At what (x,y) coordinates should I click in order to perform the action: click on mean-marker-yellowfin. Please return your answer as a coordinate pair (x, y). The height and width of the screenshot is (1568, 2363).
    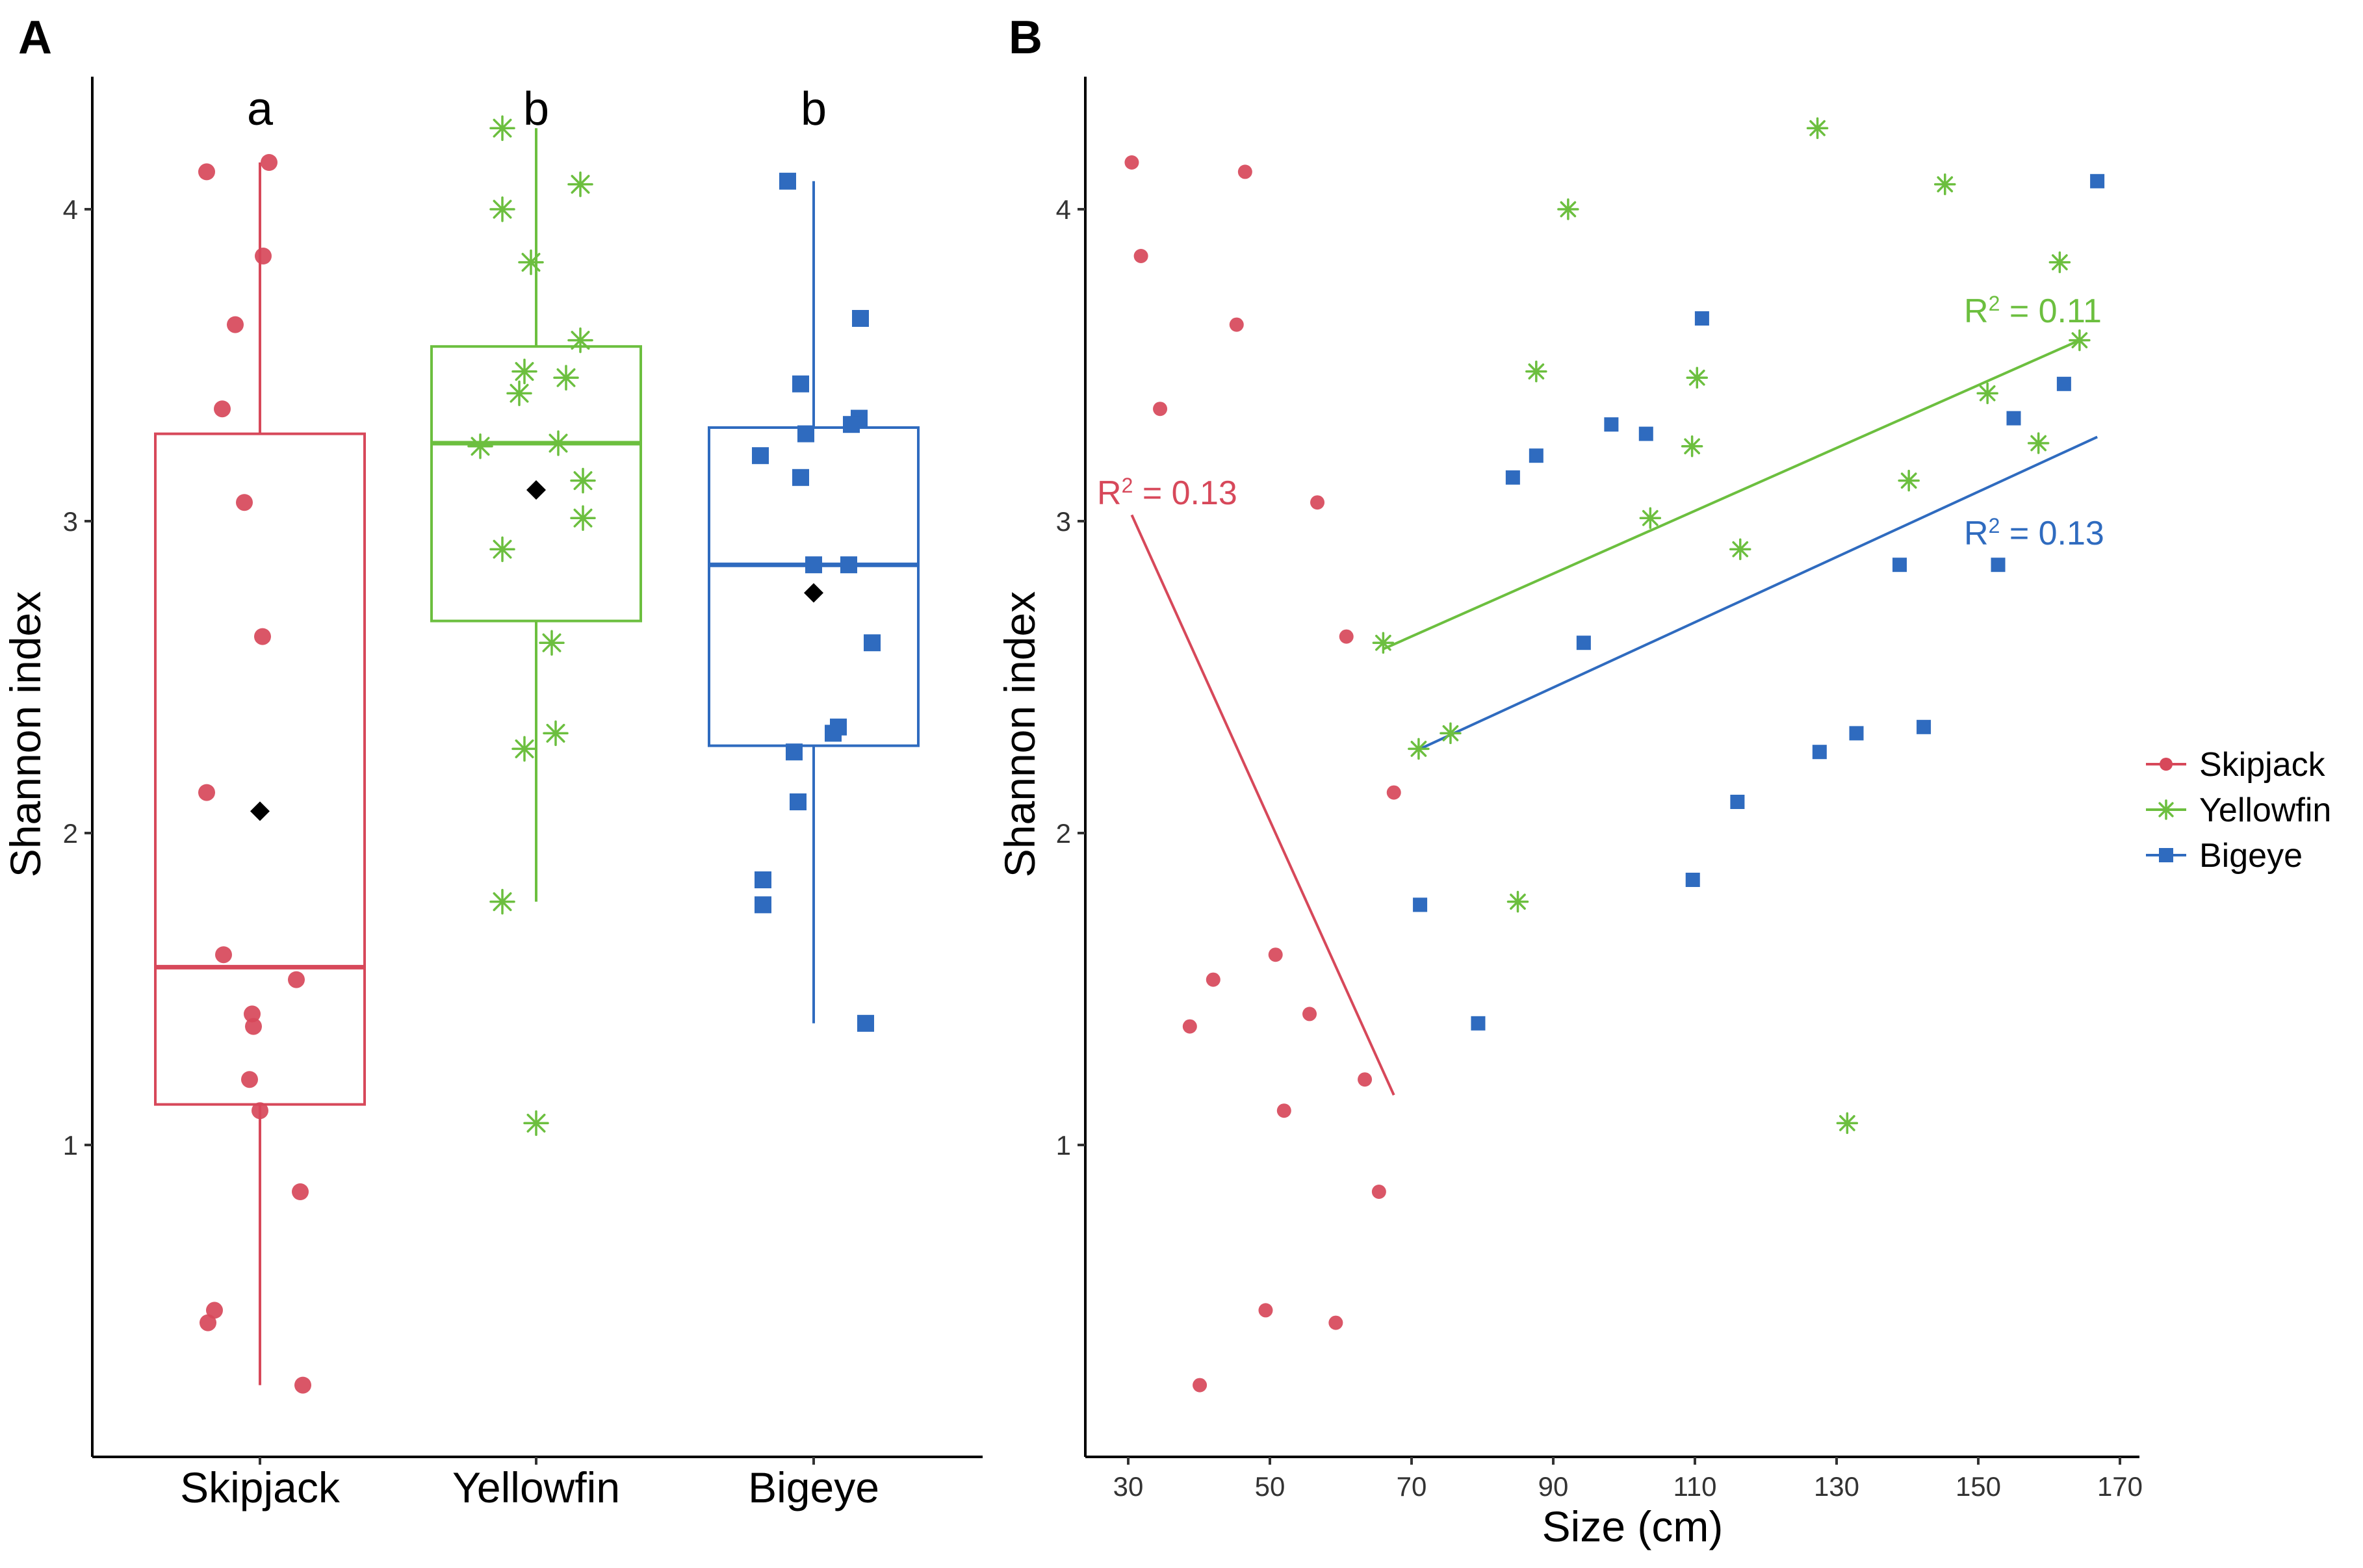
    Looking at the image, I should click on (536, 490).